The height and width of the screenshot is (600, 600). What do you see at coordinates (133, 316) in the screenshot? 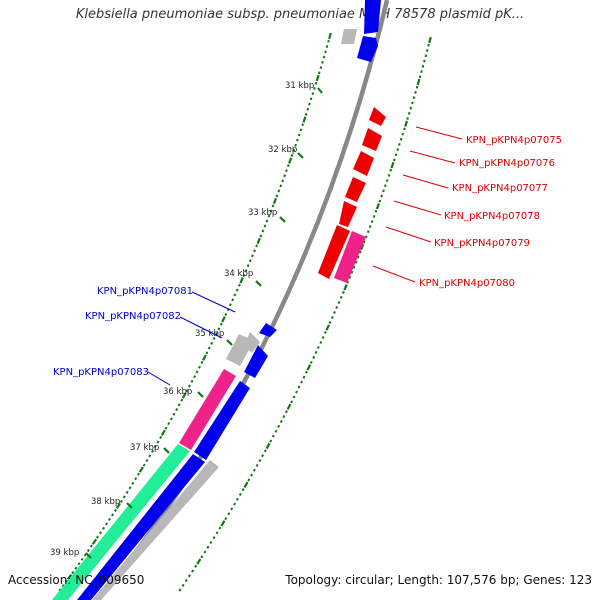
I see `gene-label-KPN_pKPN4p07082: KPN_pKPN4p07082` at bounding box center [133, 316].